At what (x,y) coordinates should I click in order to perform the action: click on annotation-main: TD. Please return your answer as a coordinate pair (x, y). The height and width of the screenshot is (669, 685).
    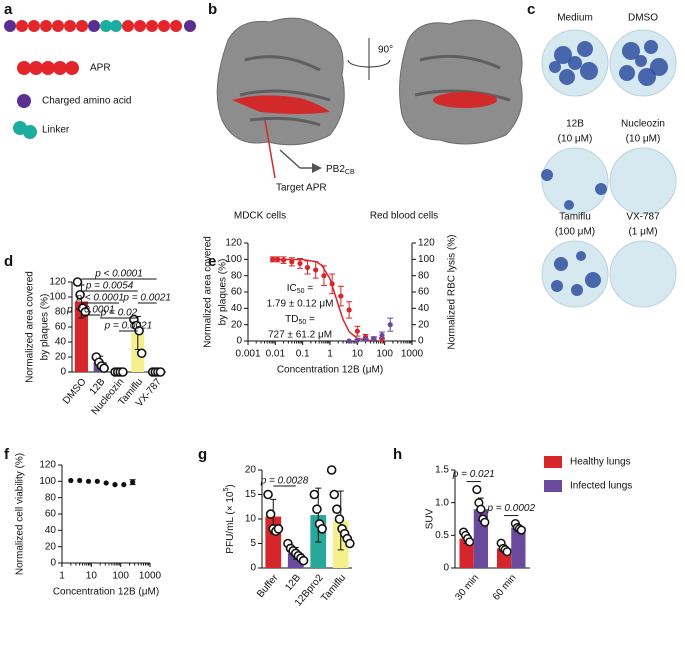
    Looking at the image, I should click on (291, 319).